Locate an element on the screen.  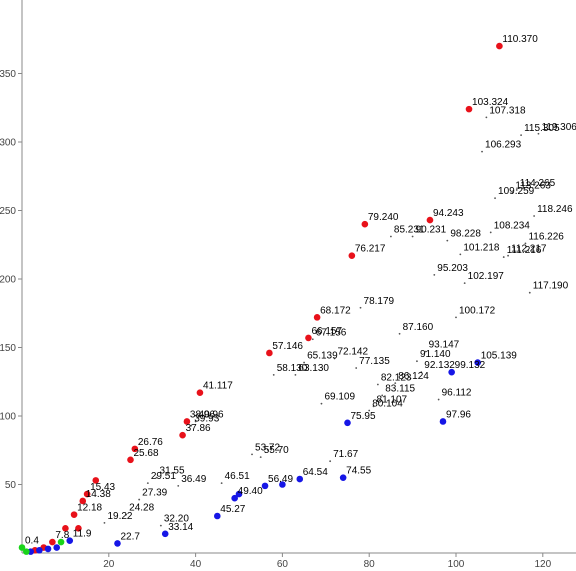
data-label: 46.51 is located at coordinates (237, 476).